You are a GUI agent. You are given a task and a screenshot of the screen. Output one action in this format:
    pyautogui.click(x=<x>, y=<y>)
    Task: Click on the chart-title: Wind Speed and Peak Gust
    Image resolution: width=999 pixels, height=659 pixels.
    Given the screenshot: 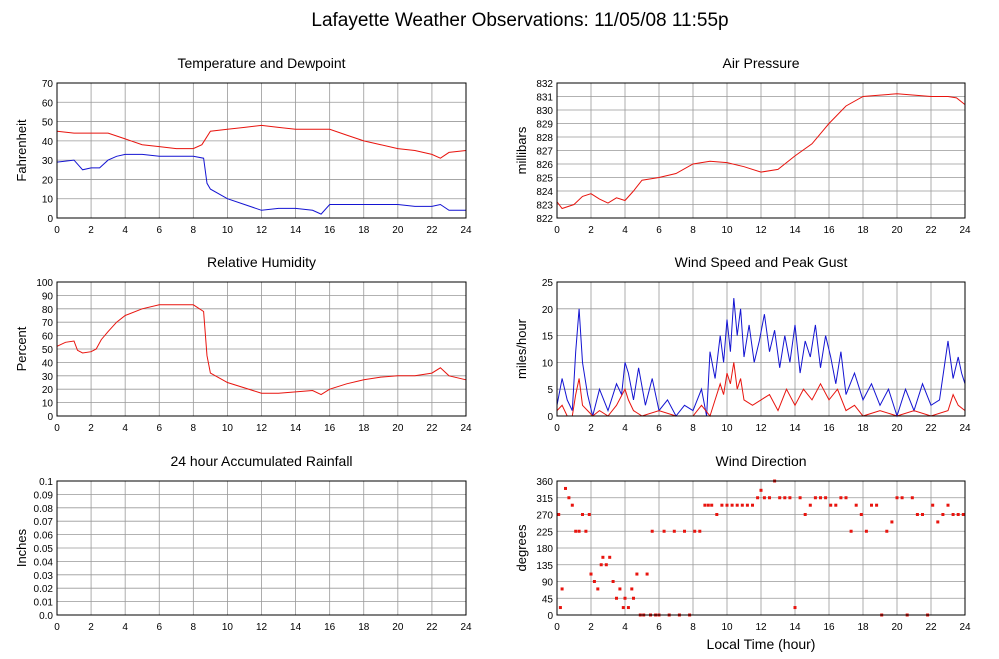 What is the action you would take?
    pyautogui.click(x=761, y=262)
    